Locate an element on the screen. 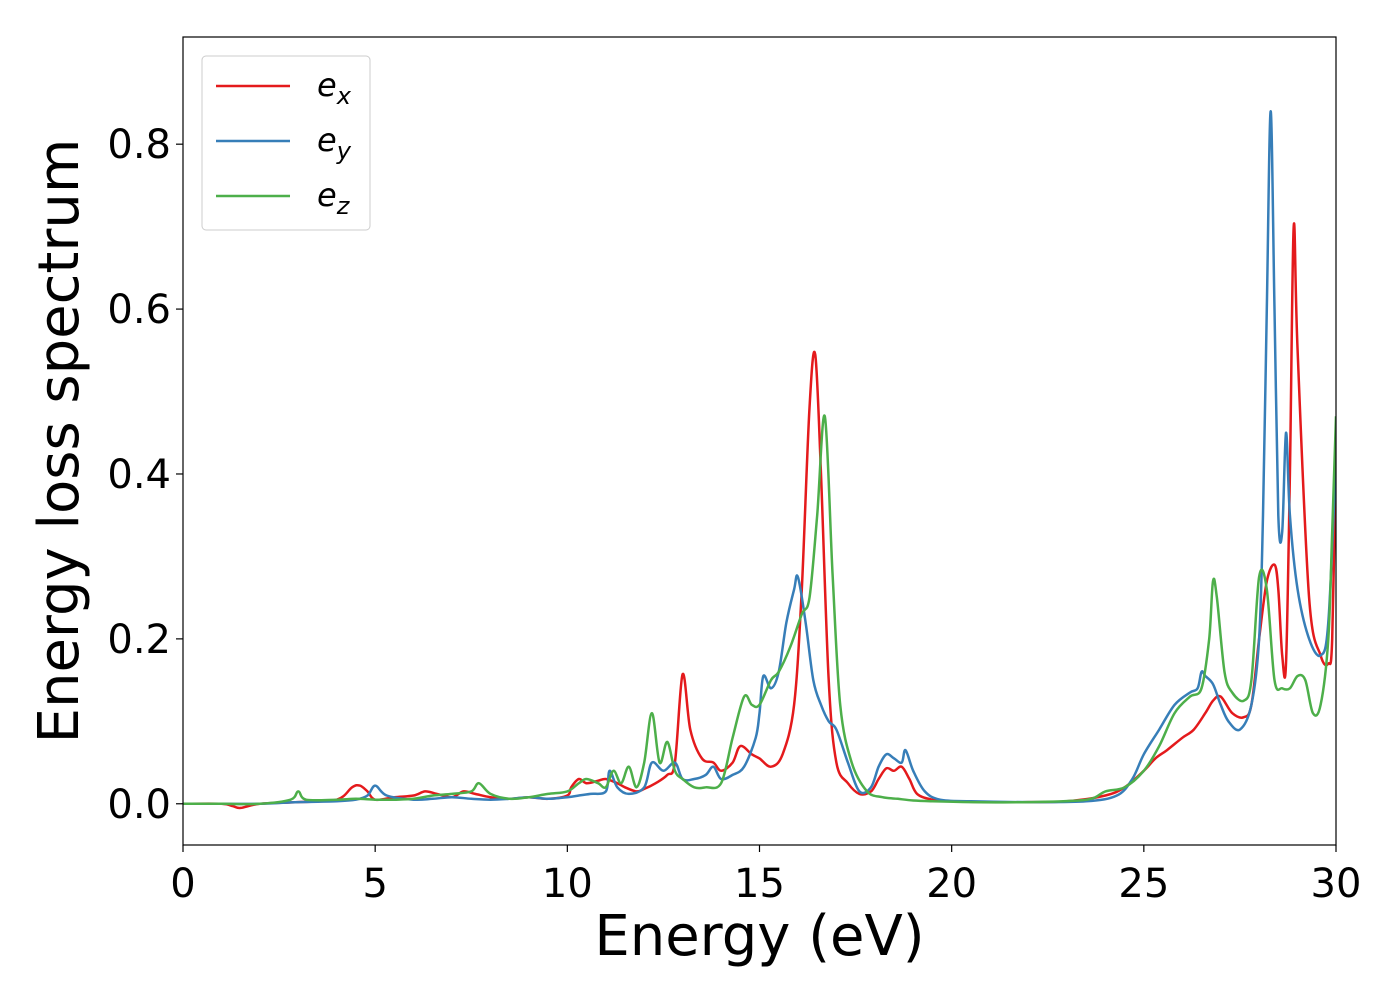  x-tick-label: 25 is located at coordinates (1143, 884).